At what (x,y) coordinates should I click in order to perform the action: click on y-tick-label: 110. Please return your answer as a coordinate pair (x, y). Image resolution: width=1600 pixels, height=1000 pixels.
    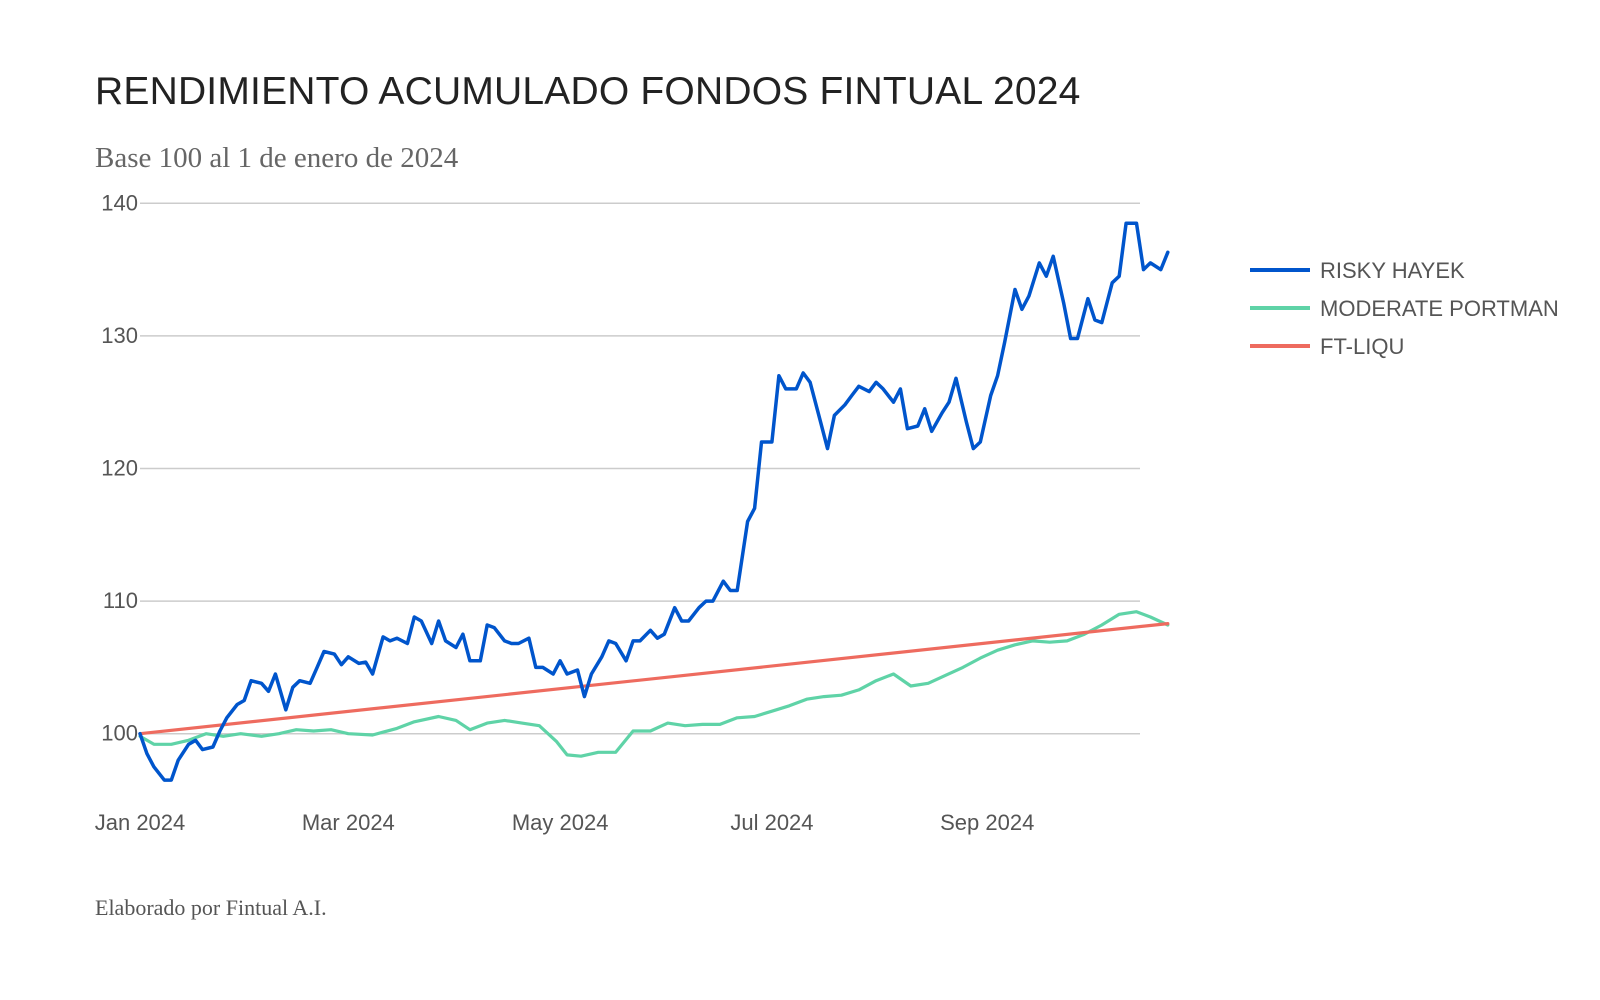
    Looking at the image, I should click on (120, 600).